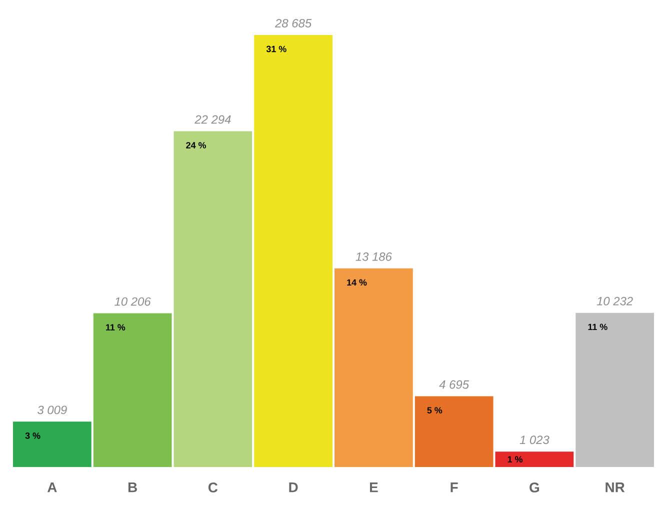 The height and width of the screenshot is (511, 662). What do you see at coordinates (52, 487) in the screenshot?
I see `x-tick-label: A` at bounding box center [52, 487].